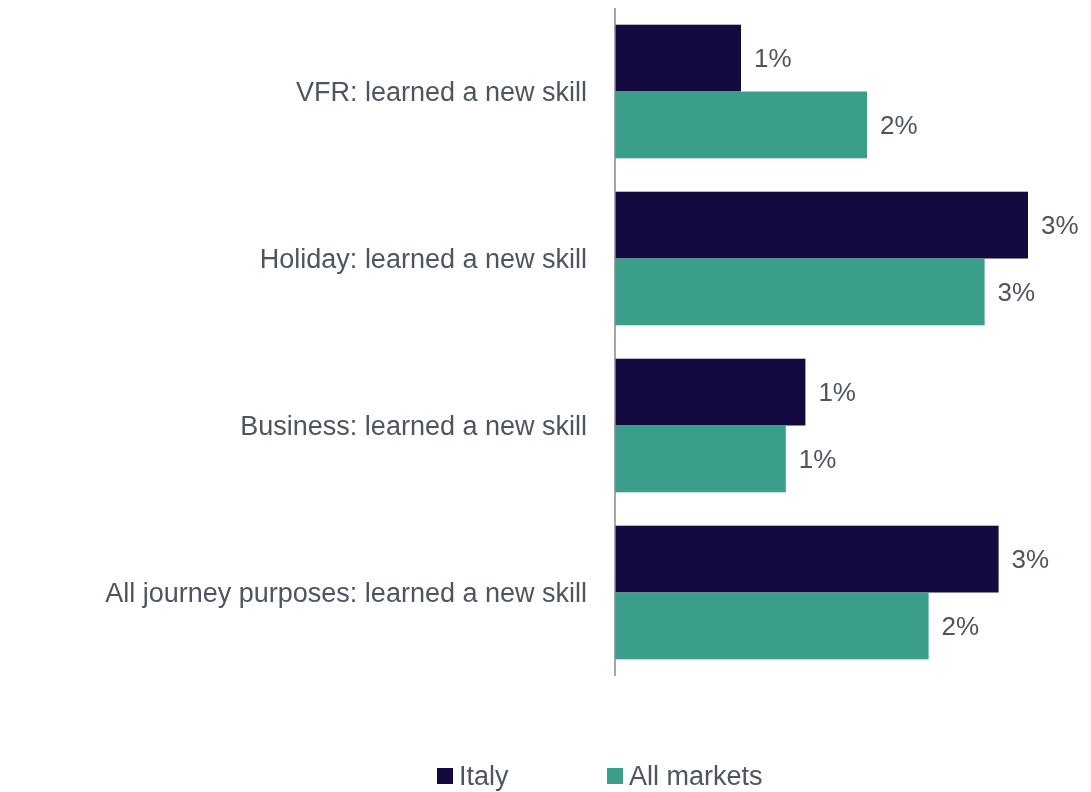 The image size is (1091, 792). What do you see at coordinates (423, 258) in the screenshot?
I see `y-tick-label: Holiday: learned a new skill` at bounding box center [423, 258].